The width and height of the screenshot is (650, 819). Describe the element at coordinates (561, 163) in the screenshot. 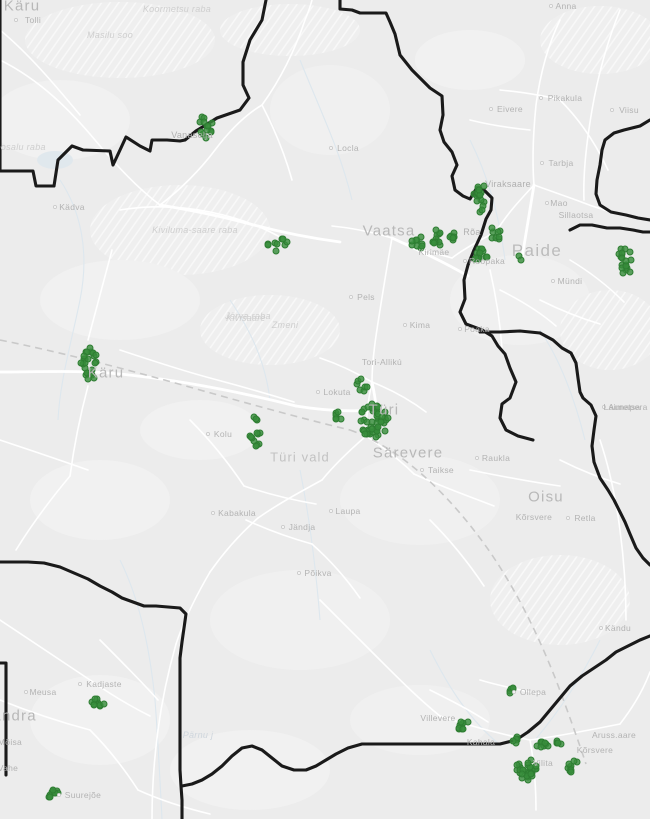

I see `map-label: Tarbja` at that location.